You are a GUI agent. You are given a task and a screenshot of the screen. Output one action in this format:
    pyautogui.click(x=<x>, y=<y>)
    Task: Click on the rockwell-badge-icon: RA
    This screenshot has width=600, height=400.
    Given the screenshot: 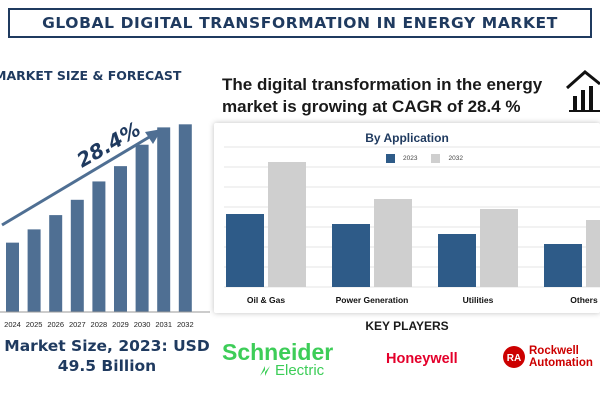 What is the action you would take?
    pyautogui.click(x=514, y=357)
    